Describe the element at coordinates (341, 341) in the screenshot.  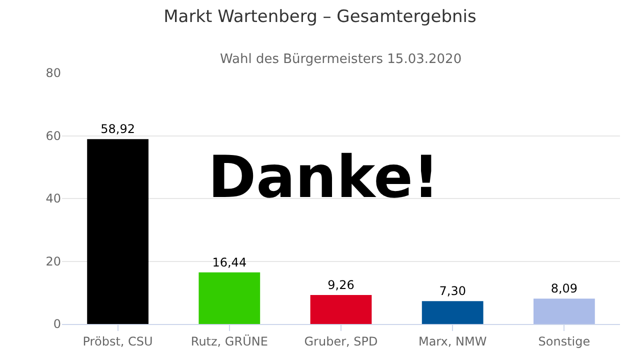
I see `x-tick-label: Gruber, SPD` at that location.